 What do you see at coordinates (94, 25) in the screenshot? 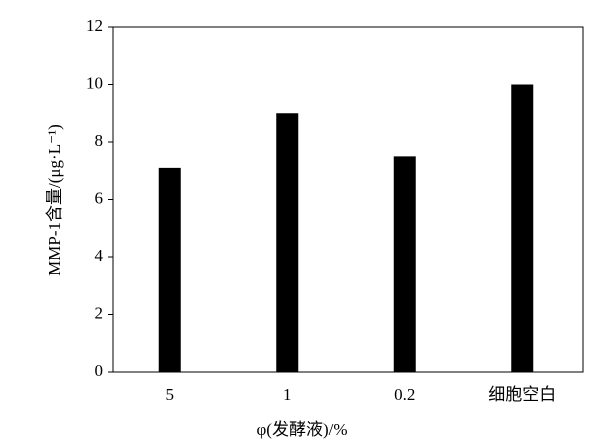
I see `y-tick-label: 12` at bounding box center [94, 25].